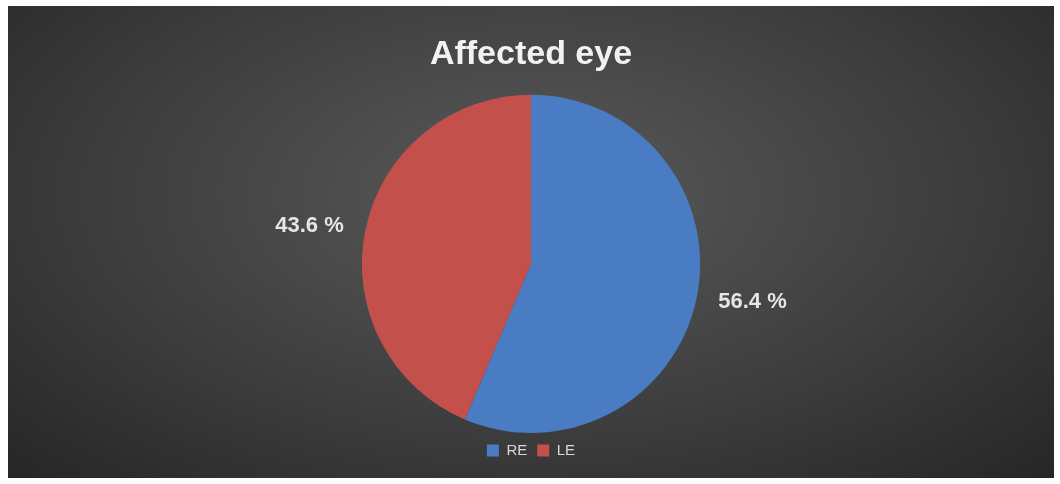  What do you see at coordinates (309, 224) in the screenshot?
I see `data-label: 43.6 %` at bounding box center [309, 224].